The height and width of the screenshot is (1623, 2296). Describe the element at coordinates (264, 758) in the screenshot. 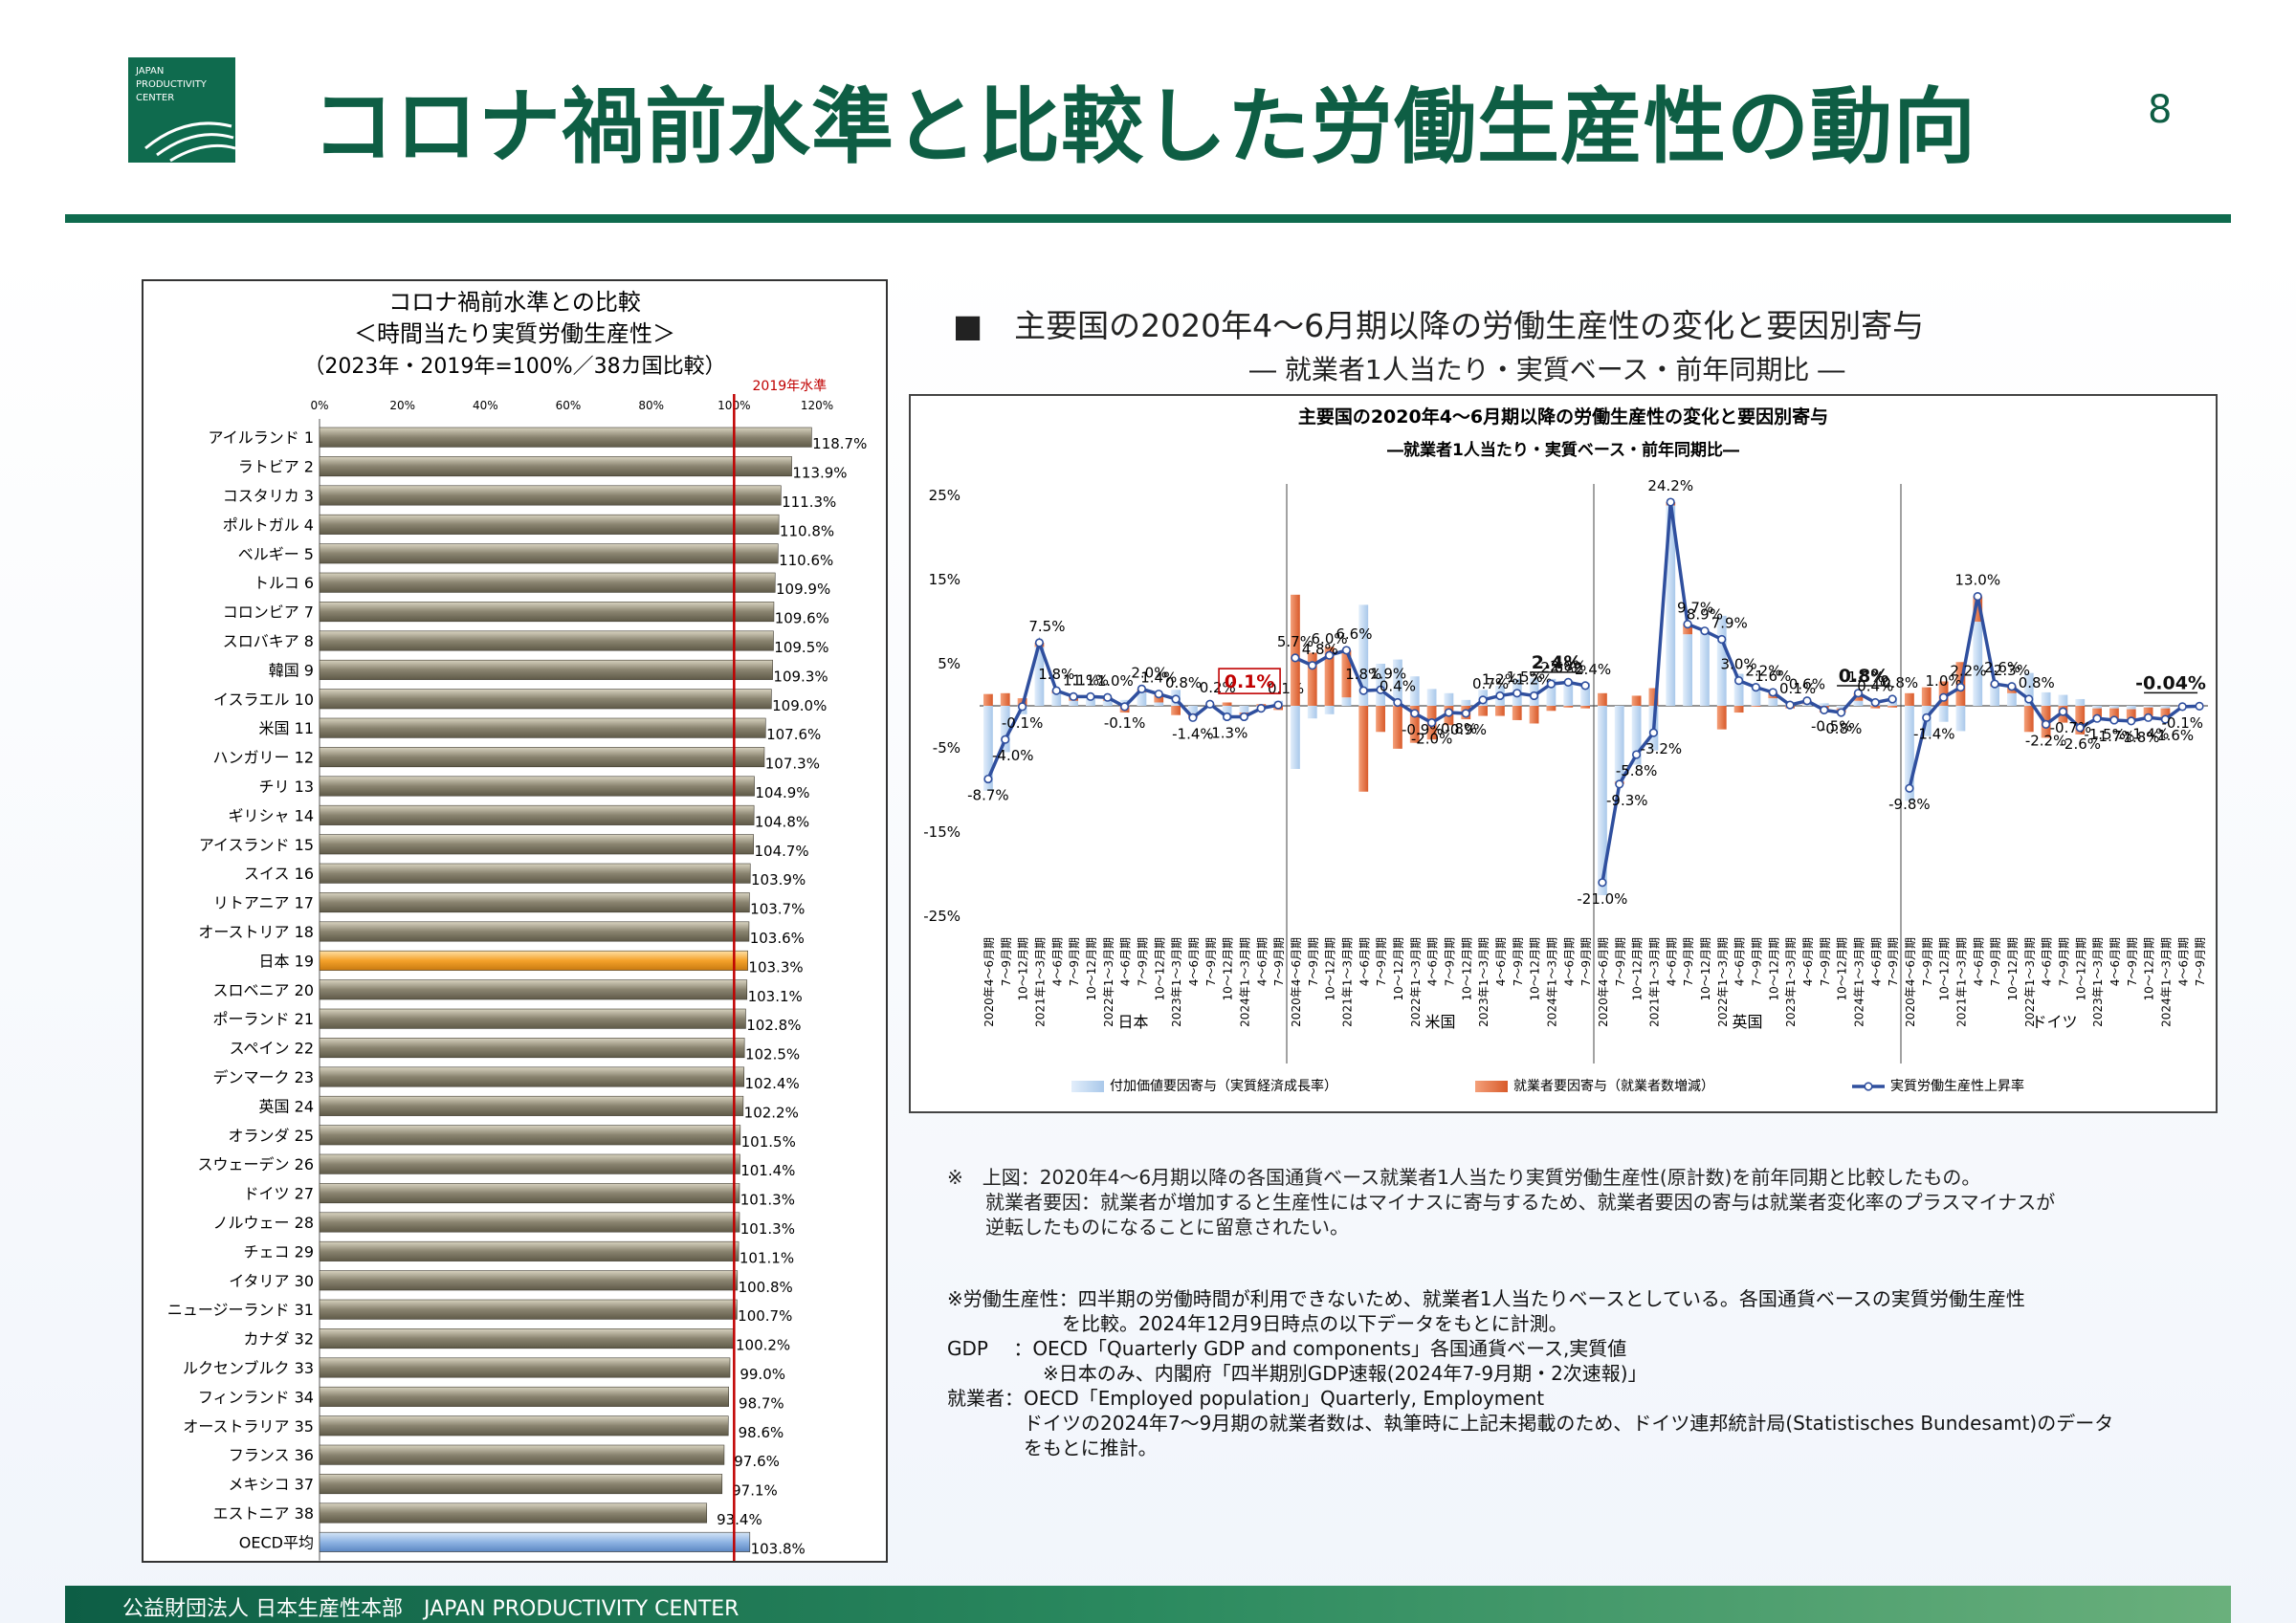

I see `category-label: ハンガリー 12` at that location.